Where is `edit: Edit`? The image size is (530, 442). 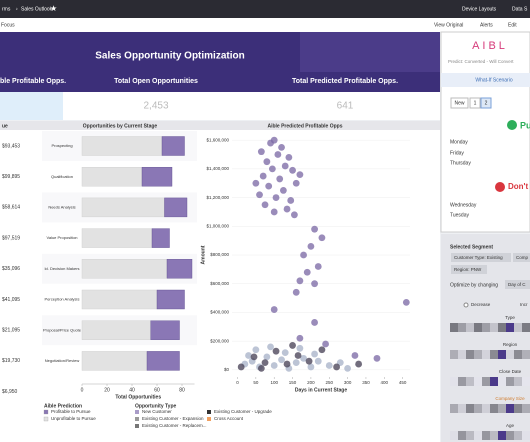 edit: Edit is located at coordinates (512, 25).